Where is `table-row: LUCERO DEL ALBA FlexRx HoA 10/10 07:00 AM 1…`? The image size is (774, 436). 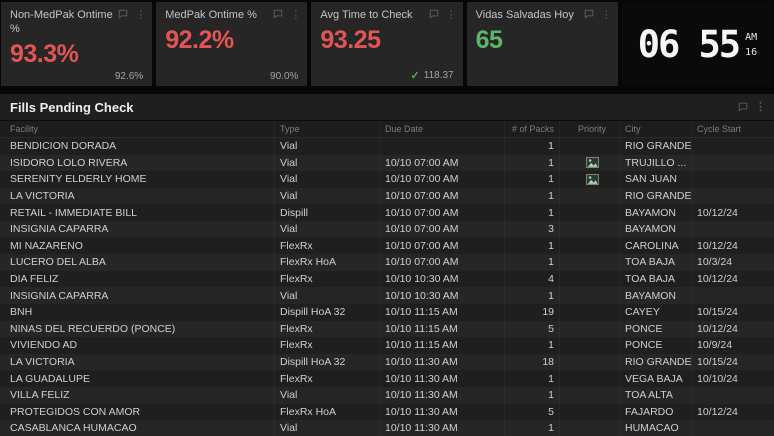
table-row: LUCERO DEL ALBA FlexRx HoA 10/10 07:00 AM 1… is located at coordinates (387, 262).